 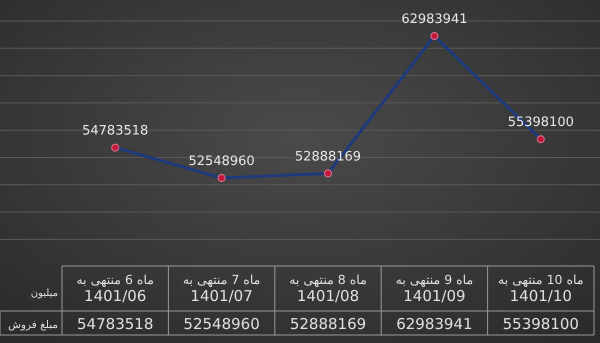 I want to click on data-label: 52548960, so click(x=221, y=161).